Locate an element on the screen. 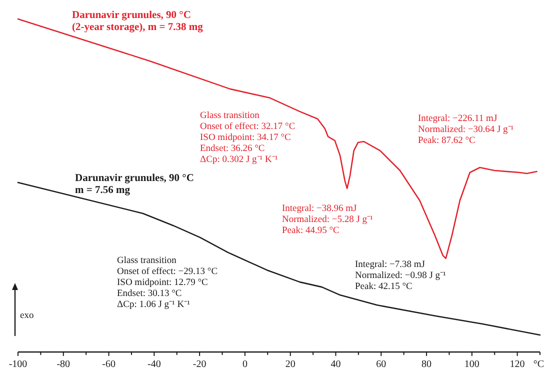  x-tick-label: 0 is located at coordinates (245, 364).